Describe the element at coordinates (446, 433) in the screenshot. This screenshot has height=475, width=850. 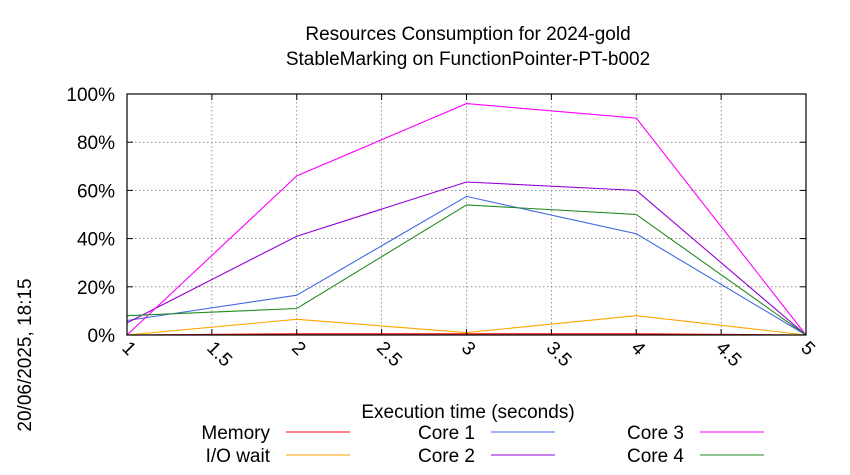
I see `legend-label-core-1: Core 1` at that location.